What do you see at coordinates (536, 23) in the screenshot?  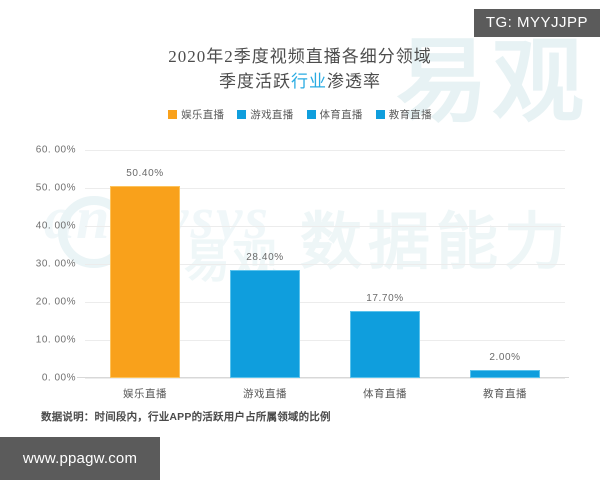 I see `tg-badge: TG: MYYJJPP` at bounding box center [536, 23].